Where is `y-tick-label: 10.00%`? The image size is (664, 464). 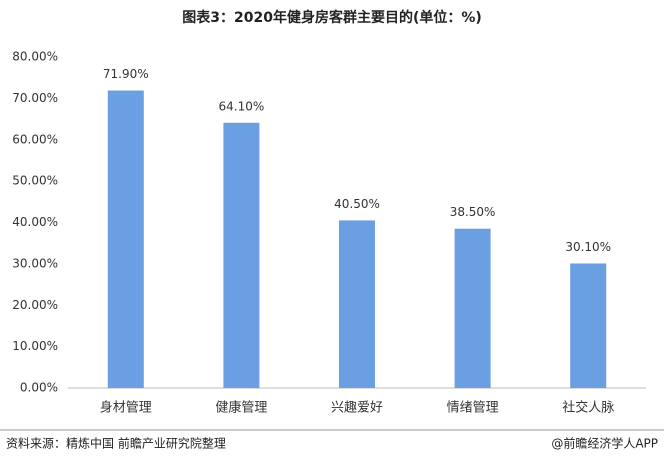 y-tick-label: 10.00% is located at coordinates (35, 346).